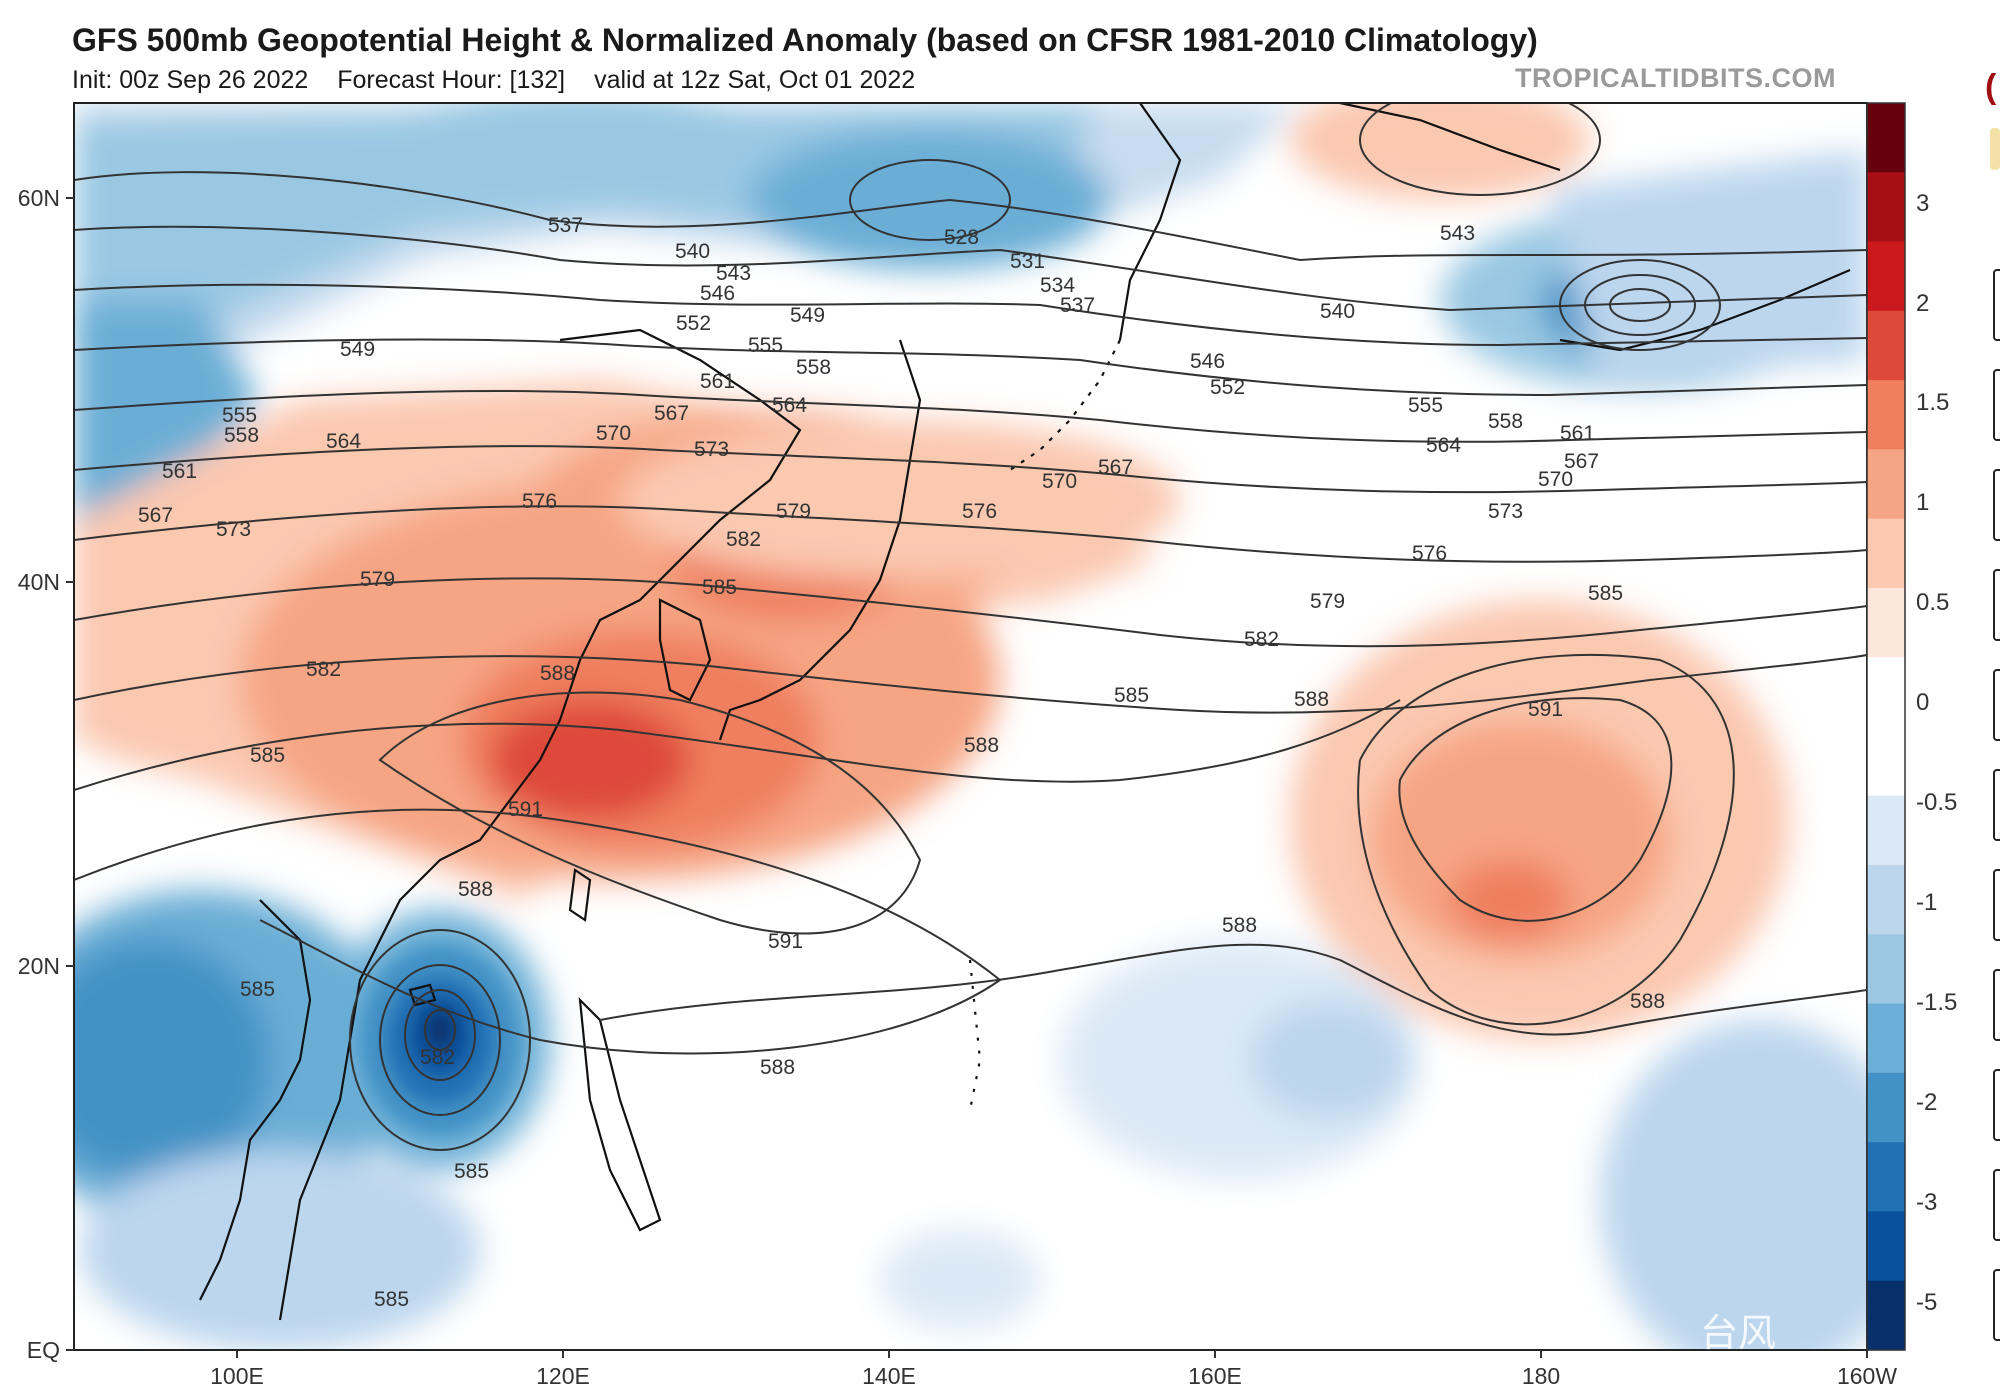 This screenshot has width=2000, height=1396. Describe the element at coordinates (1922, 203) in the screenshot. I see `colorbar-label: 3` at that location.